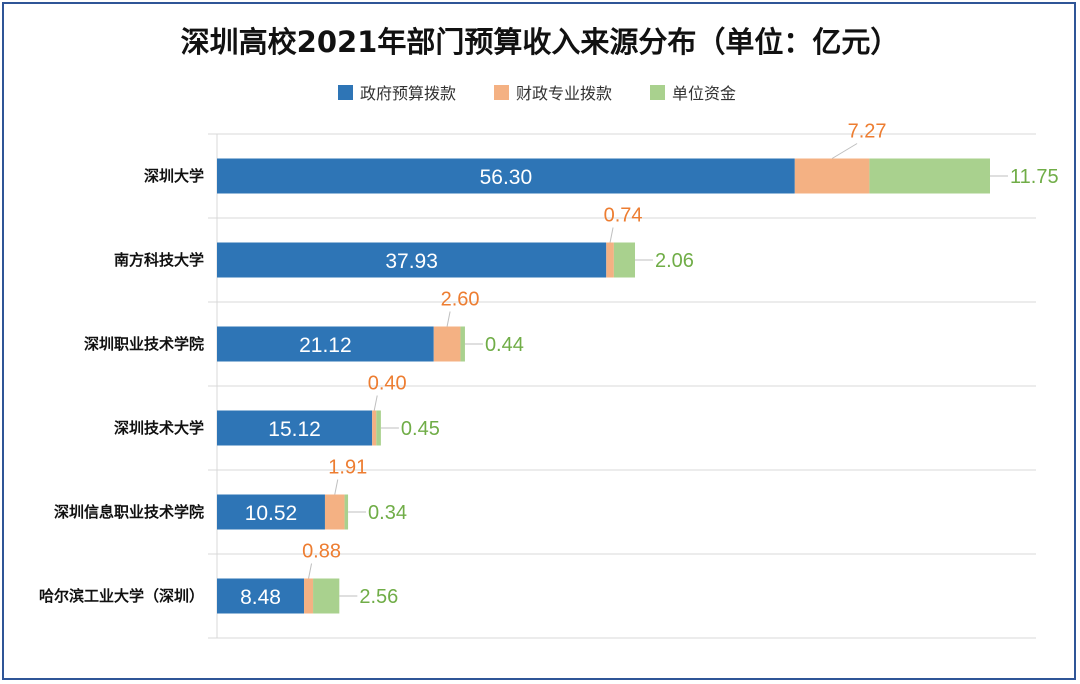 Image resolution: width=1080 pixels, height=684 pixels. What do you see at coordinates (387, 384) in the screenshot?
I see `data-label: 0.40` at bounding box center [387, 384].